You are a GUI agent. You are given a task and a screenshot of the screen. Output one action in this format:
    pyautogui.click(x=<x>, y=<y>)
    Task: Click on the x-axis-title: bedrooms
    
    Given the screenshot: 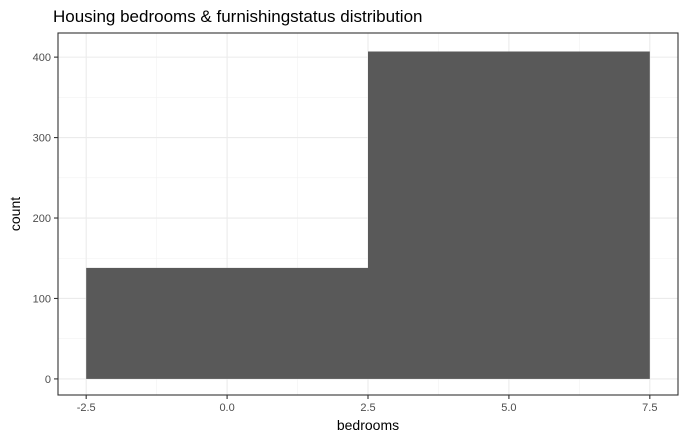 What is the action you would take?
    pyautogui.click(x=368, y=425)
    